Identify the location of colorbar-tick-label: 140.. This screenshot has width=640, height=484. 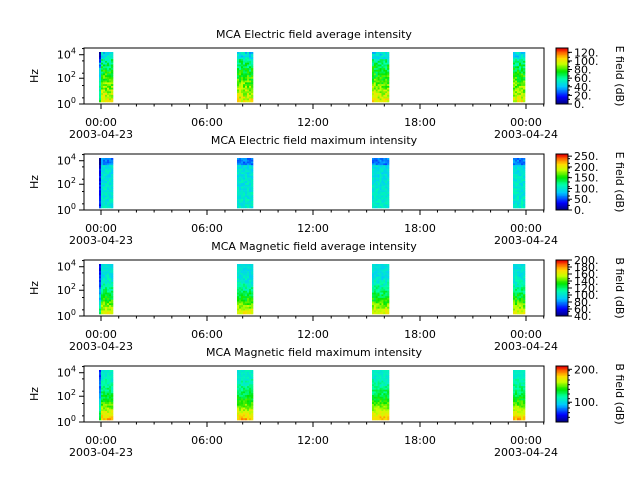
(586, 281).